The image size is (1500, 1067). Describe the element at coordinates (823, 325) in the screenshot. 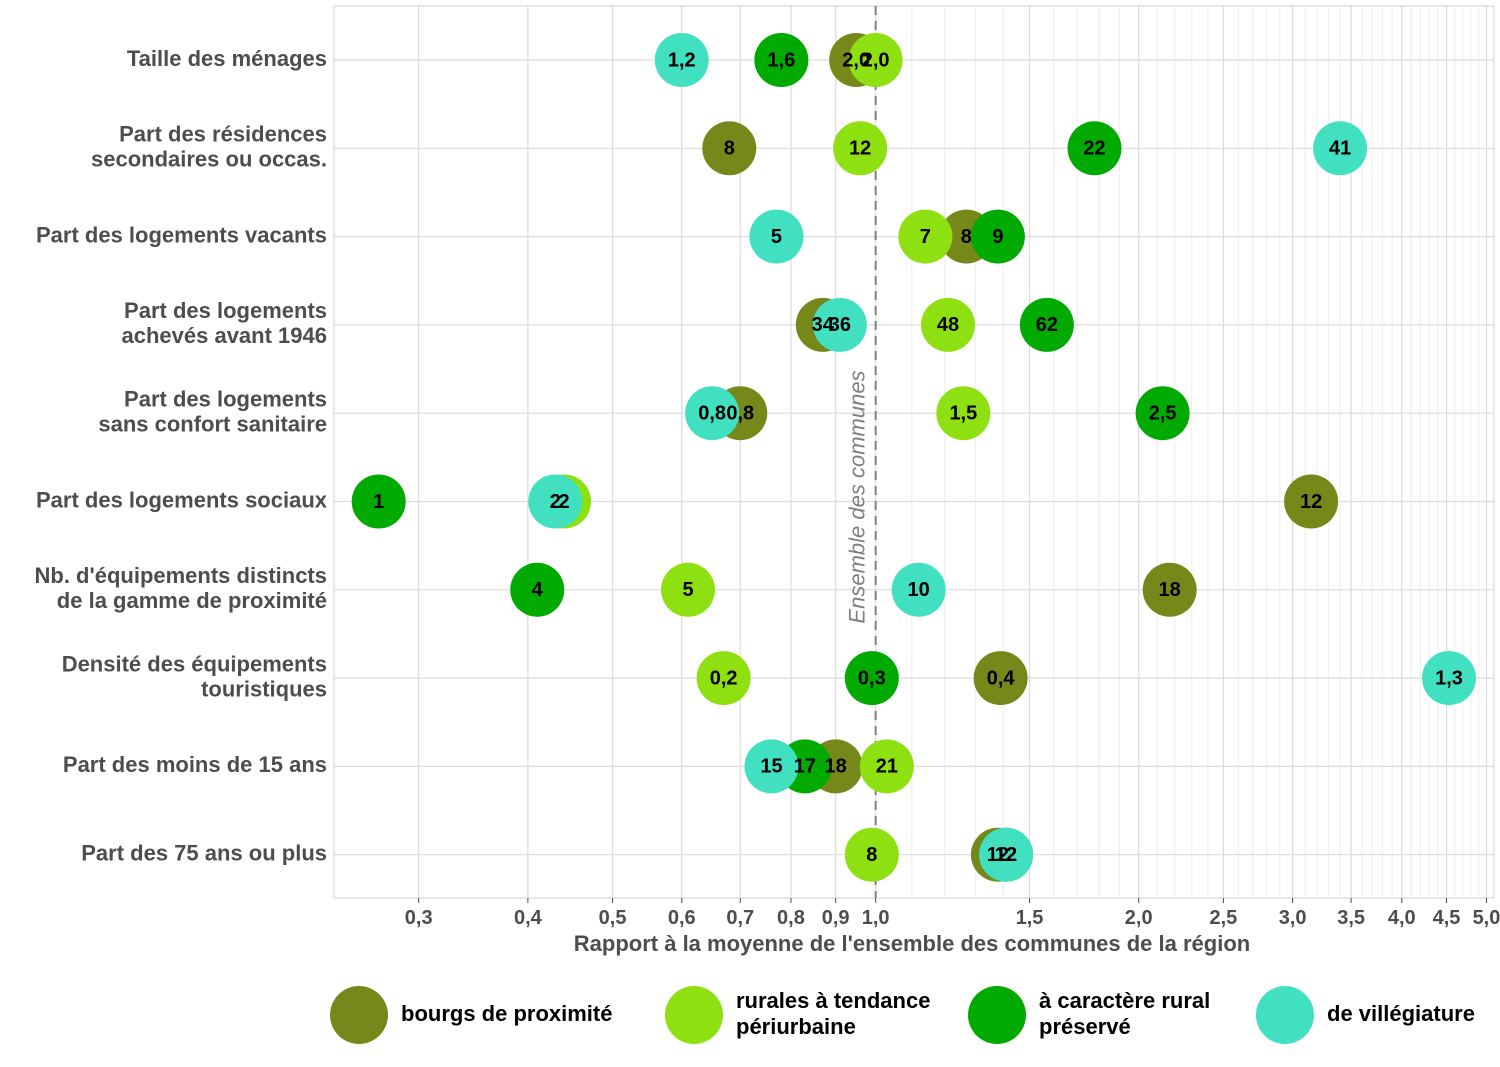

I see `point-label-series-1-row-4: 34` at that location.